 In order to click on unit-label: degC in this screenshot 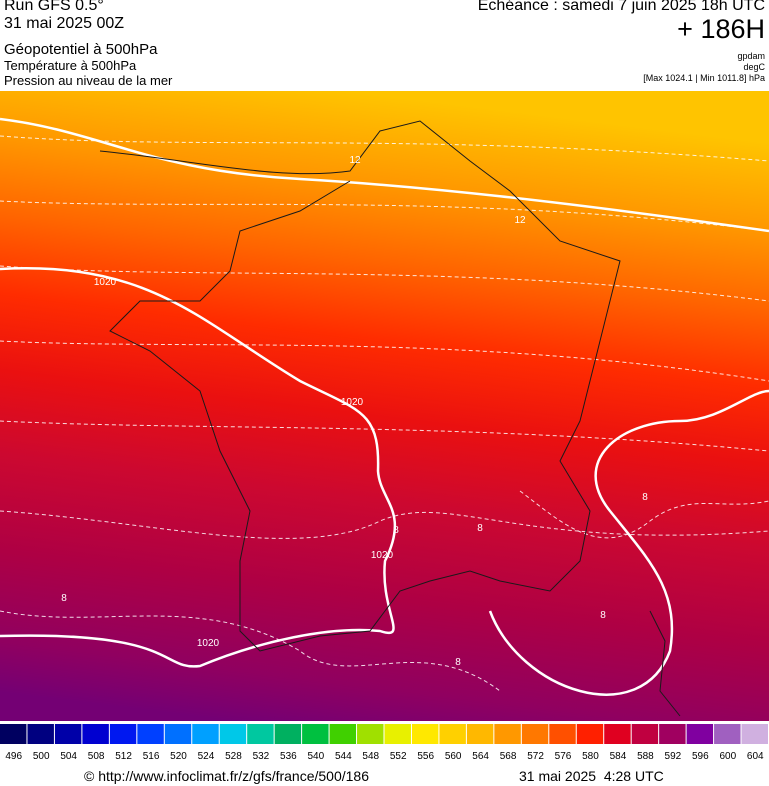, I will do `click(754, 67)`.